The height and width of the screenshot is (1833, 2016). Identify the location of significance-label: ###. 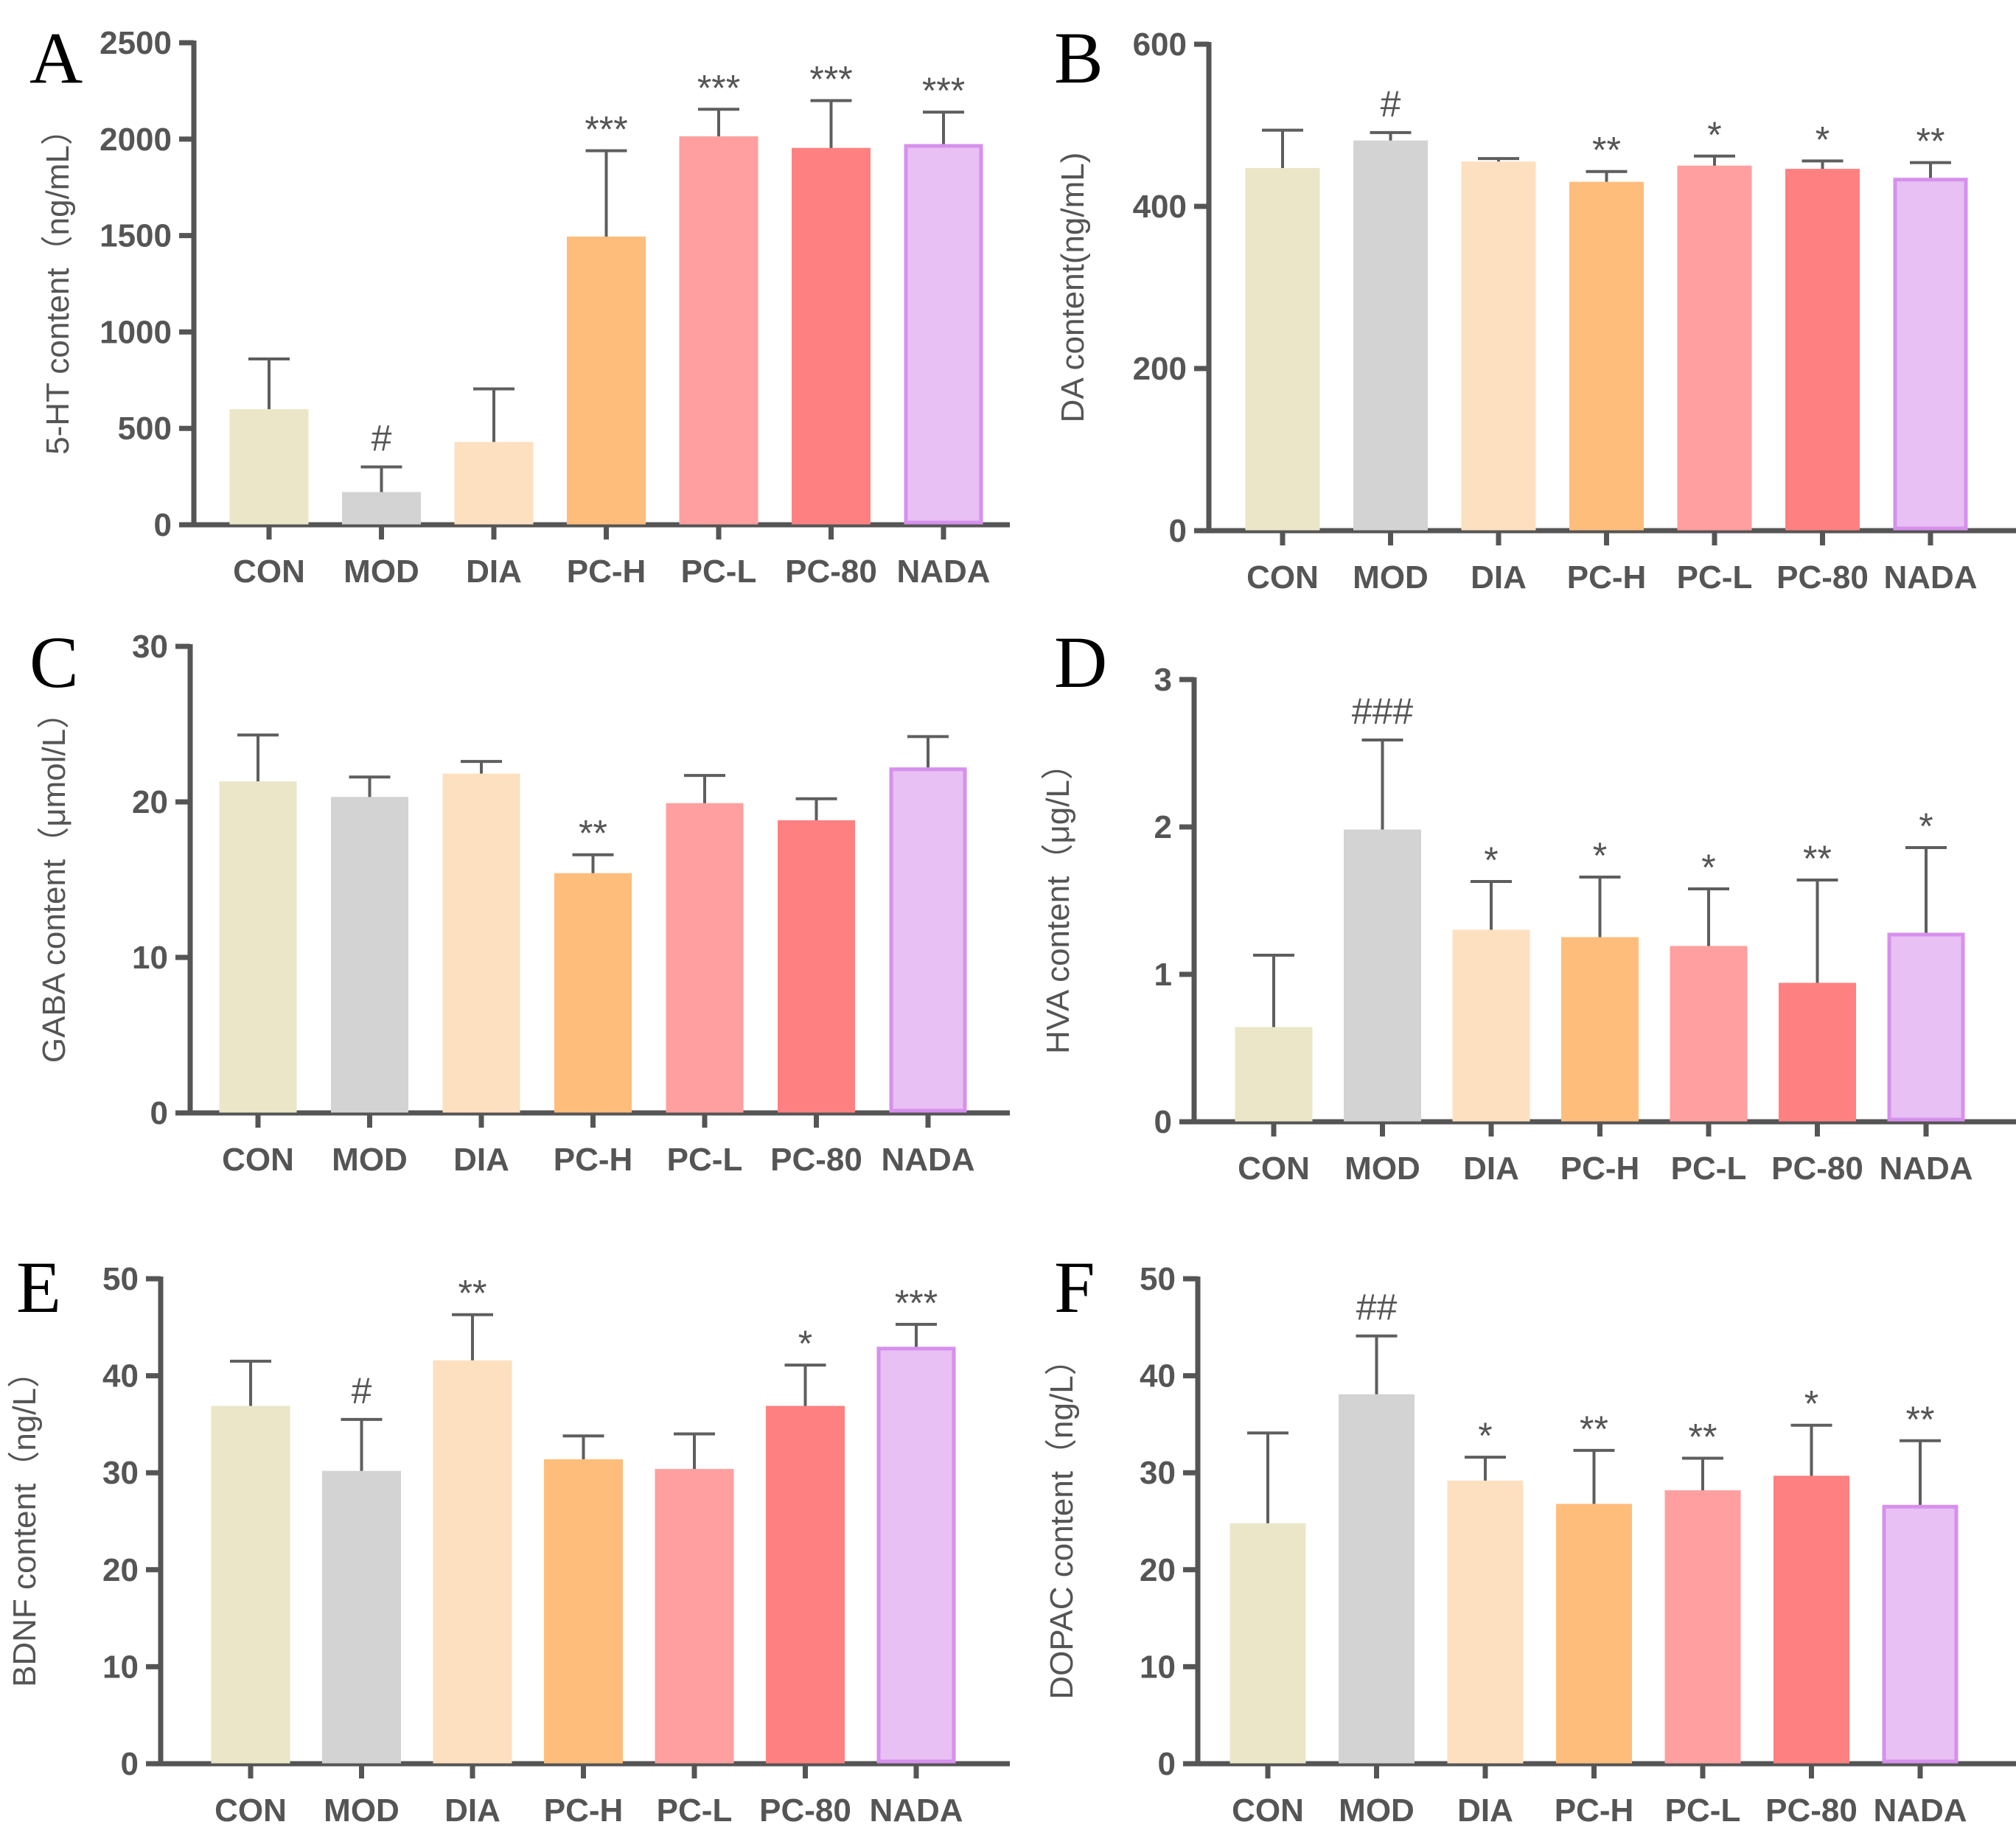
(1383, 711).